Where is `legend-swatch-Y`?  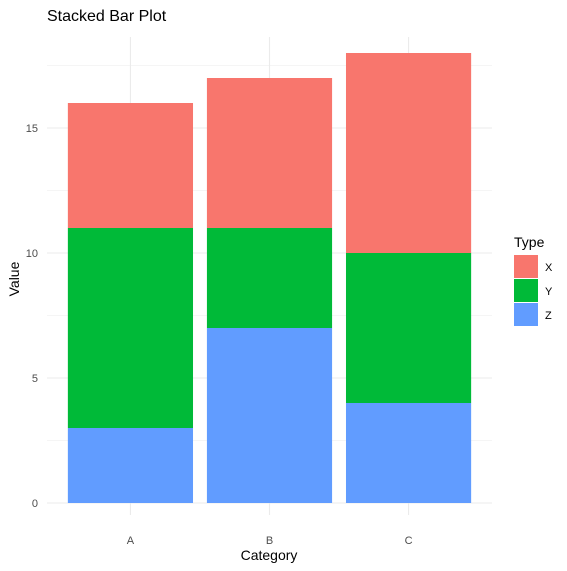
legend-swatch-Y is located at coordinates (526, 290).